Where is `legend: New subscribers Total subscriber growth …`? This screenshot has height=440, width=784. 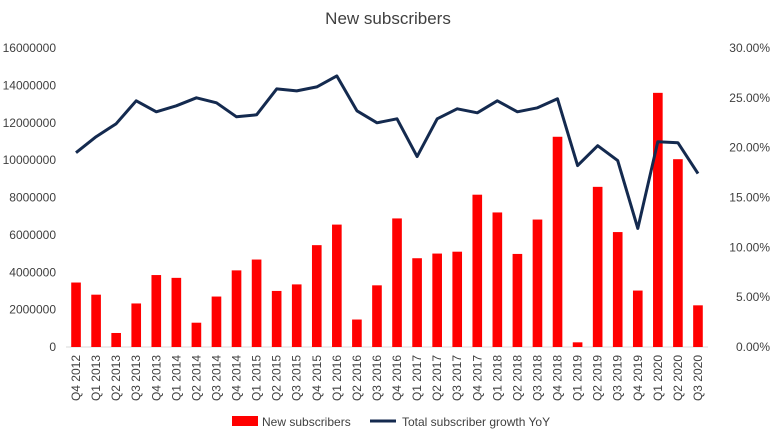 legend: New subscribers Total subscriber growth … is located at coordinates (391, 422).